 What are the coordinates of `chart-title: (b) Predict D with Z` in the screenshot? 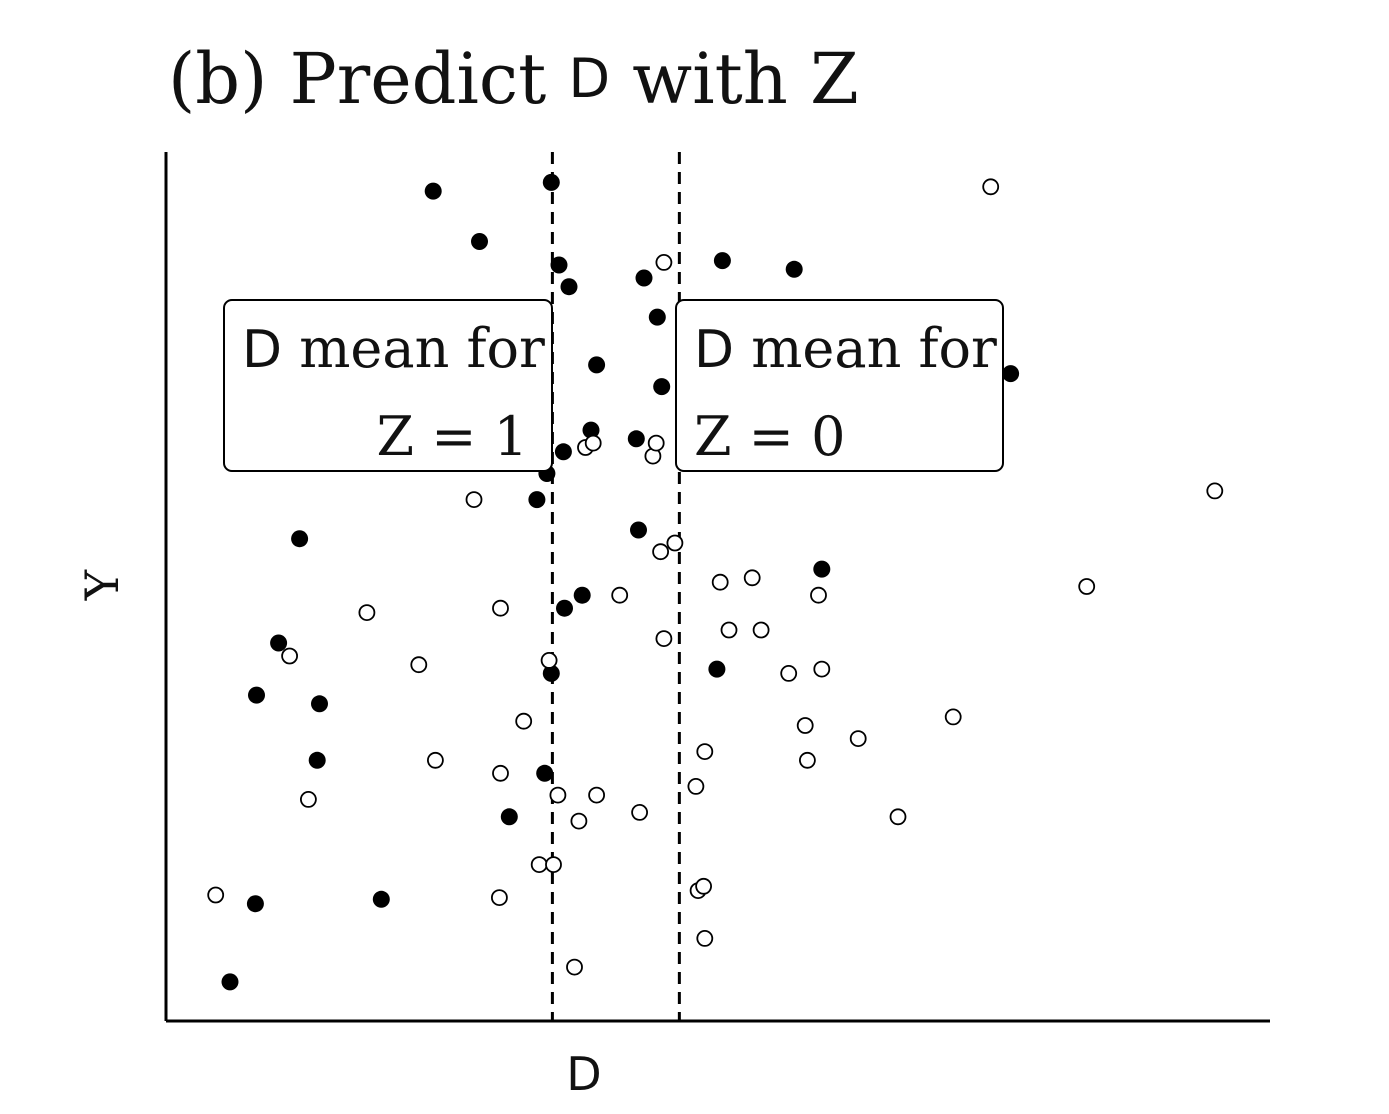 It's located at (513, 79).